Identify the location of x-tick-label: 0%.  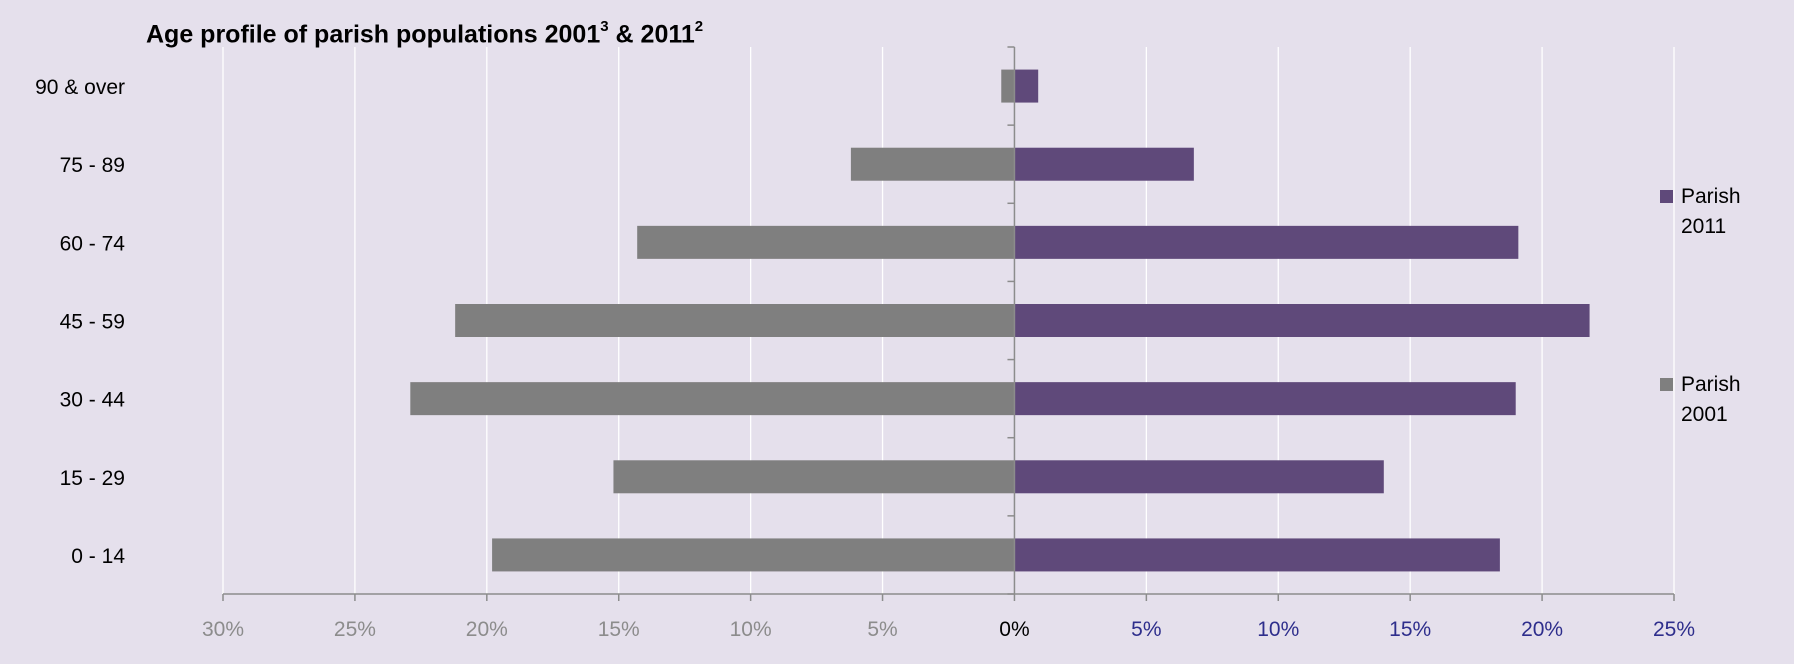
(1014, 629).